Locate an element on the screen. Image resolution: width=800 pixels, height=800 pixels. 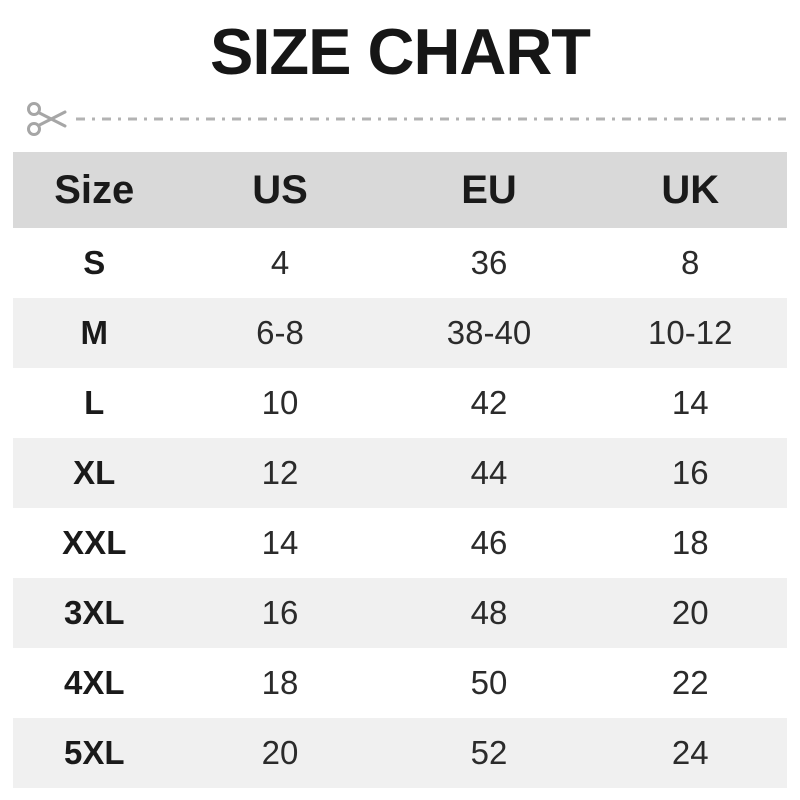
cell-uk-value: 22 is located at coordinates (690, 682).